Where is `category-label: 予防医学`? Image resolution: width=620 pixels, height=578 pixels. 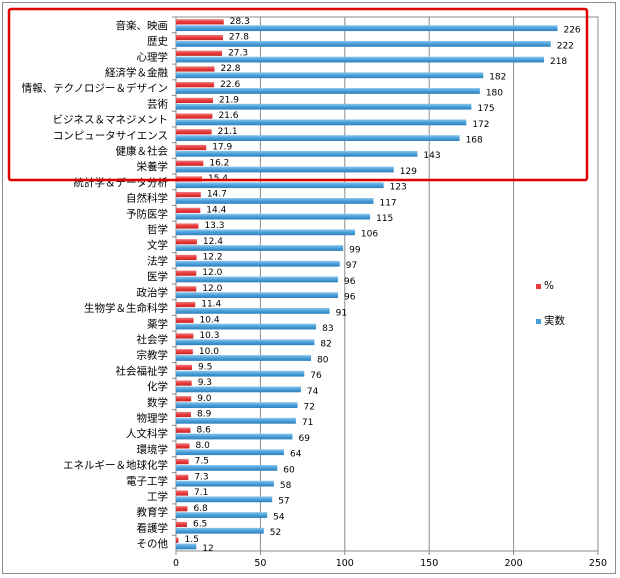
category-label: 予防医学 is located at coordinates (147, 213).